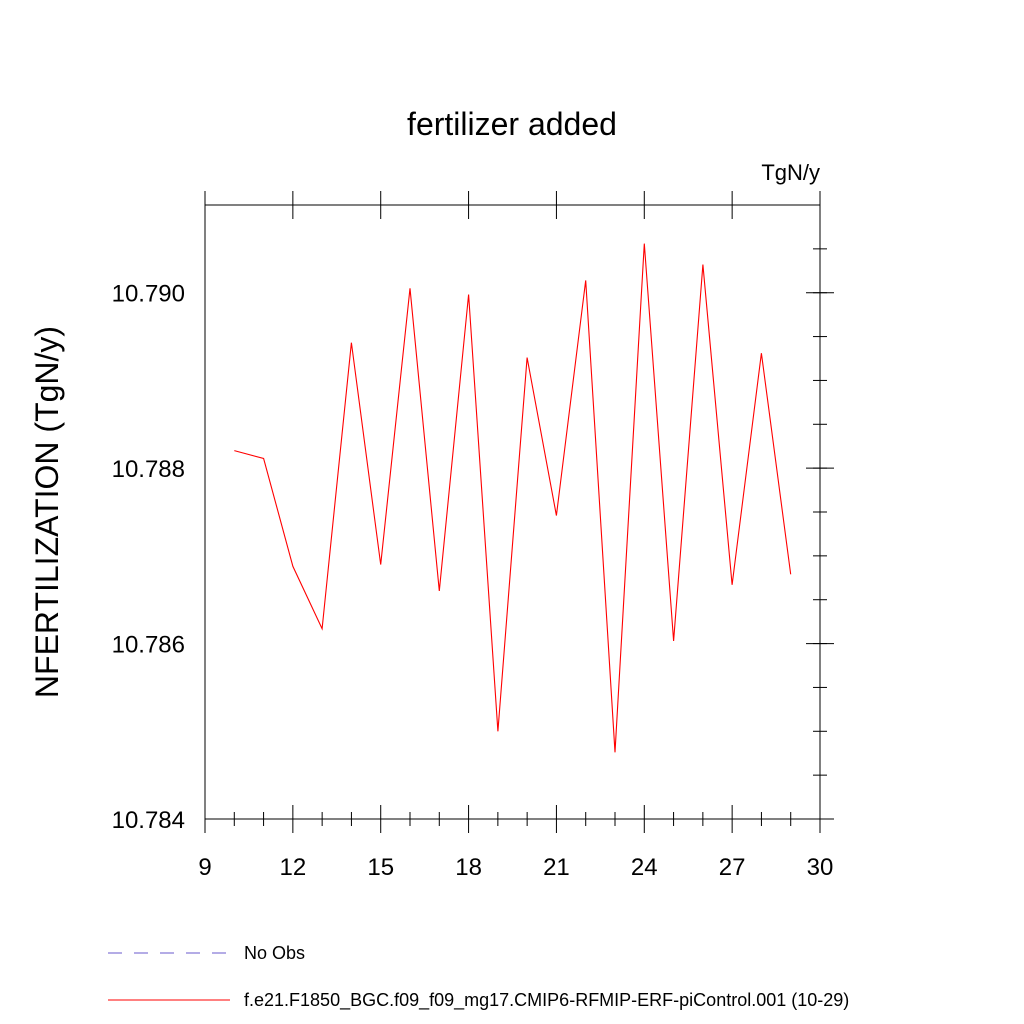  Describe the element at coordinates (274, 953) in the screenshot. I see `legend-label: No Obs` at that location.